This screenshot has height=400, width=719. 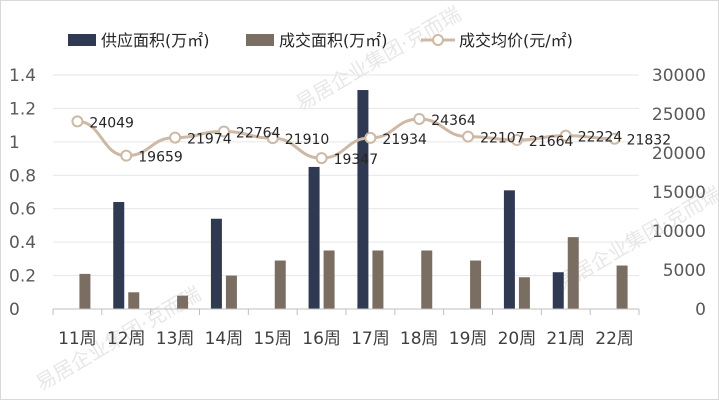 What do you see at coordinates (22, 109) in the screenshot?
I see `y-left-tick-label: 1.2` at bounding box center [22, 109].